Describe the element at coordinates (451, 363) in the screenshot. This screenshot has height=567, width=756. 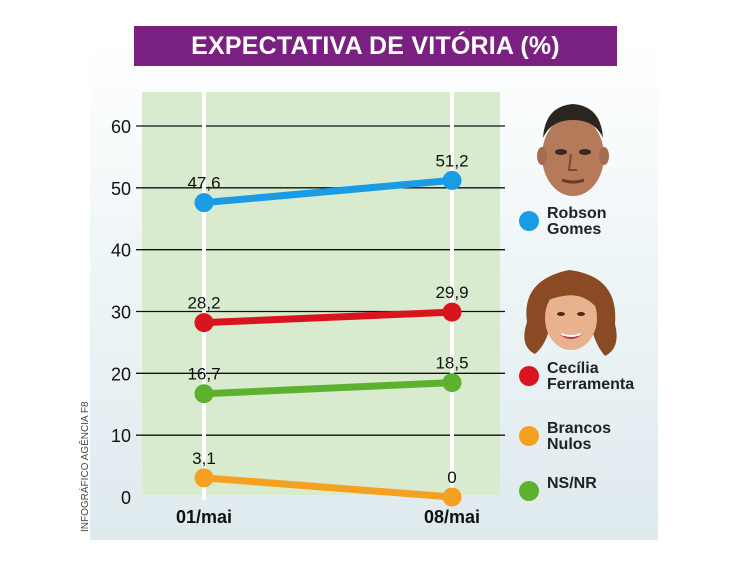
I see `data-label-nsnr-1: 18,5` at that location.